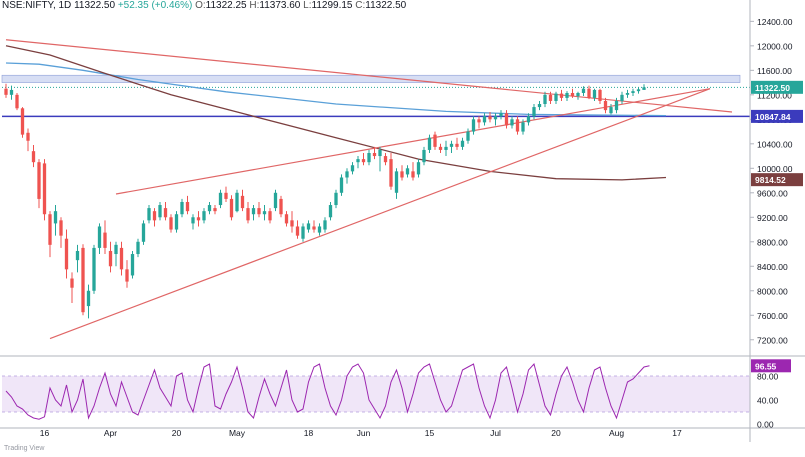 This screenshot has height=457, width=805. What do you see at coordinates (155, 5) in the screenshot?
I see `price-change: +52.35 (+0.46%)` at bounding box center [155, 5].